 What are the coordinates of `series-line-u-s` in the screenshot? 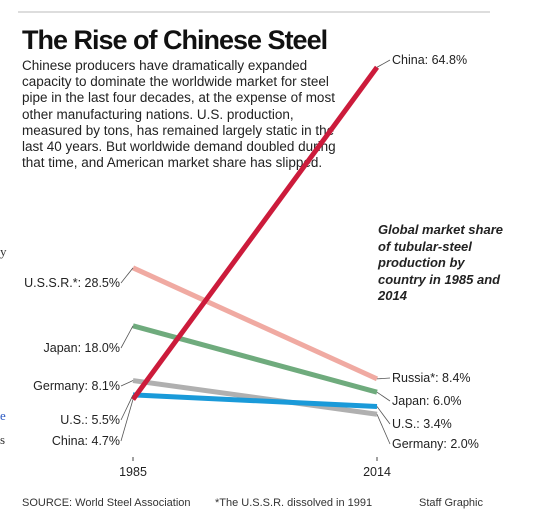 It's located at (255, 401).